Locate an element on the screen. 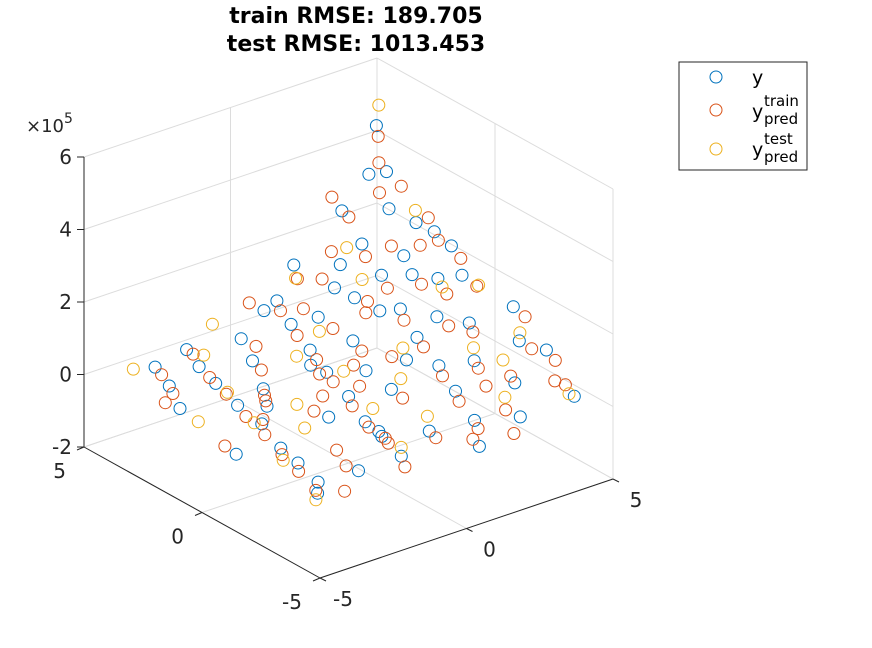 The image size is (872, 648). z-tick-label-3: 4 is located at coordinates (65, 230).